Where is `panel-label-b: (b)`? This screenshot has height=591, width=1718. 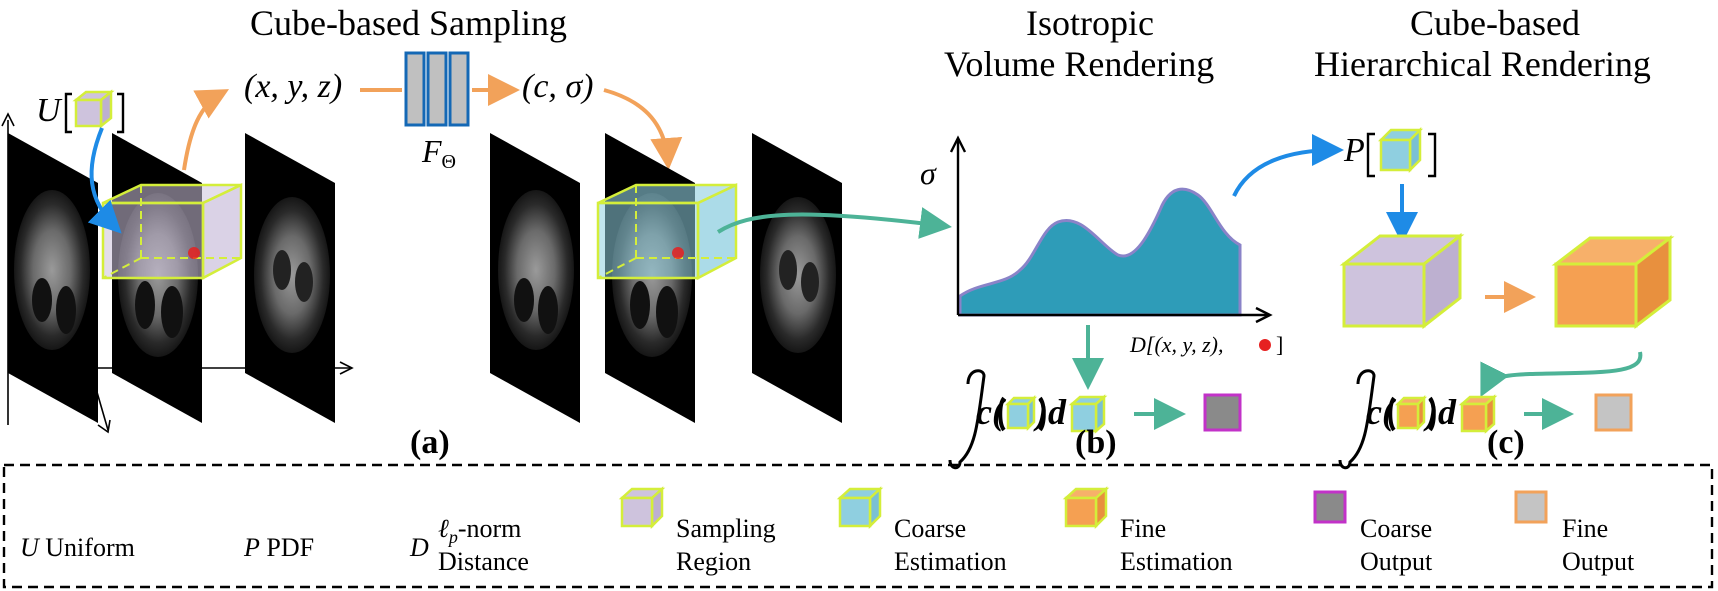 panel-label-b: (b) is located at coordinates (1096, 442).